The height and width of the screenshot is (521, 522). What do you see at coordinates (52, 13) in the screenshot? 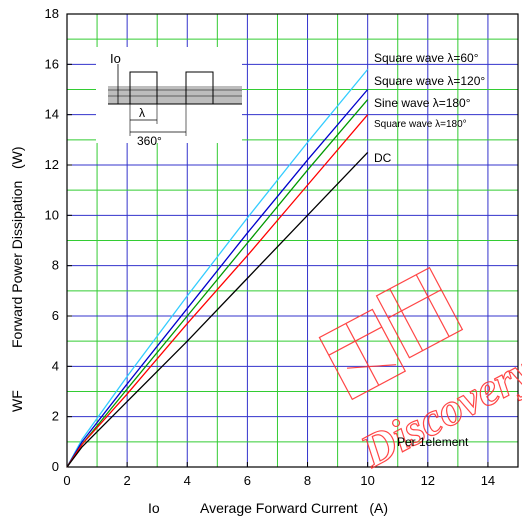
I see `y-tick-label: 18` at bounding box center [52, 13].